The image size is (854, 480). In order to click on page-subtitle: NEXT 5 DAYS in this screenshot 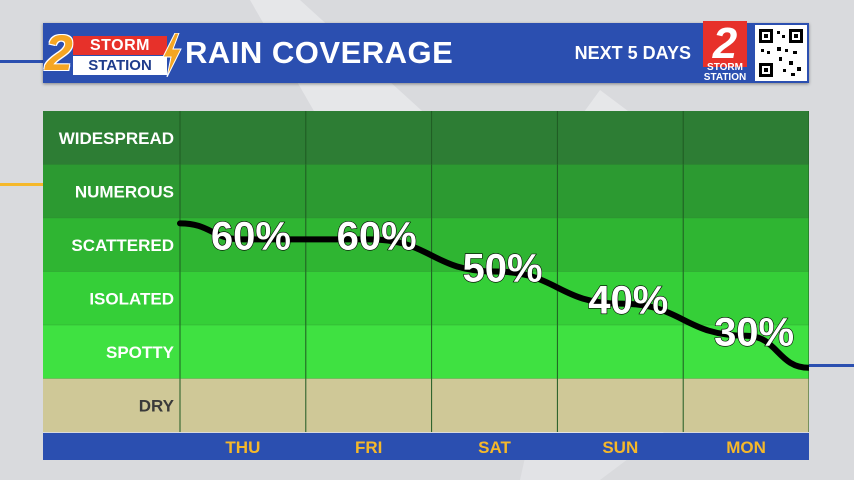, I will do `click(632, 53)`.